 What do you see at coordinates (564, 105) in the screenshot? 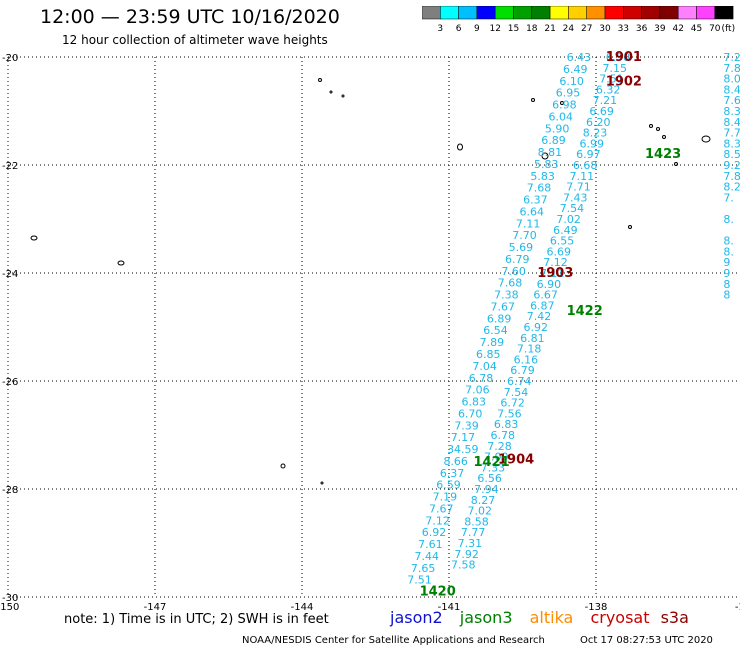
I see `wave-height-label: 6.98` at bounding box center [564, 105].